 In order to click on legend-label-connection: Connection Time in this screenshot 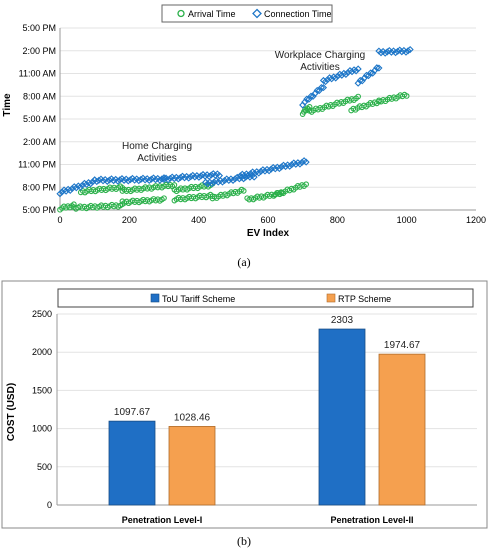, I will do `click(298, 14)`.